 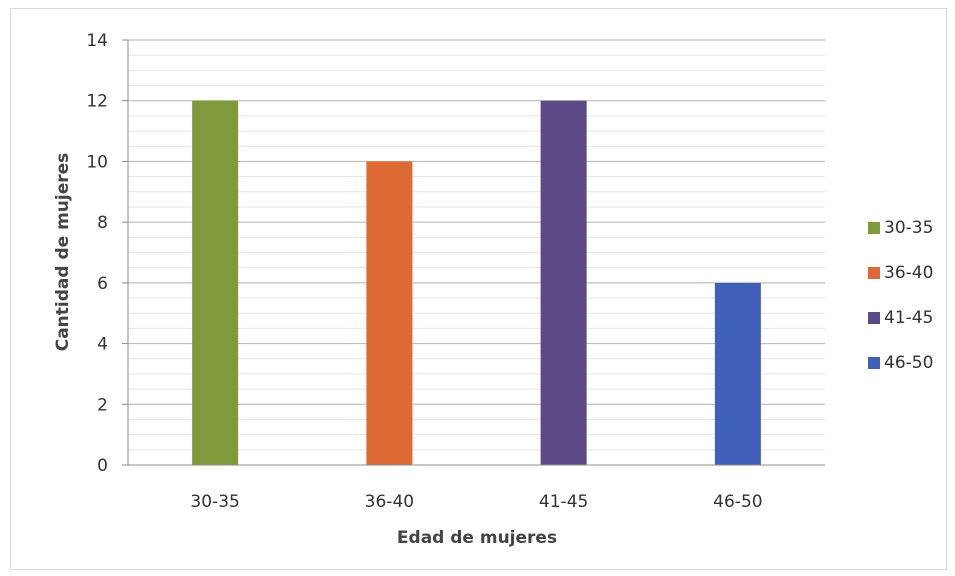 I want to click on legend-label: 30-35, so click(x=908, y=228).